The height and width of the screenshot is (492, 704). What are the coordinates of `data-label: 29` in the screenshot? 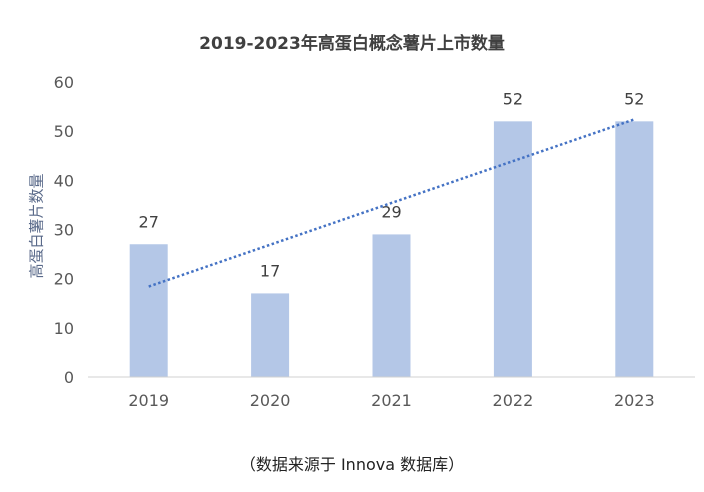 It's located at (391, 211).